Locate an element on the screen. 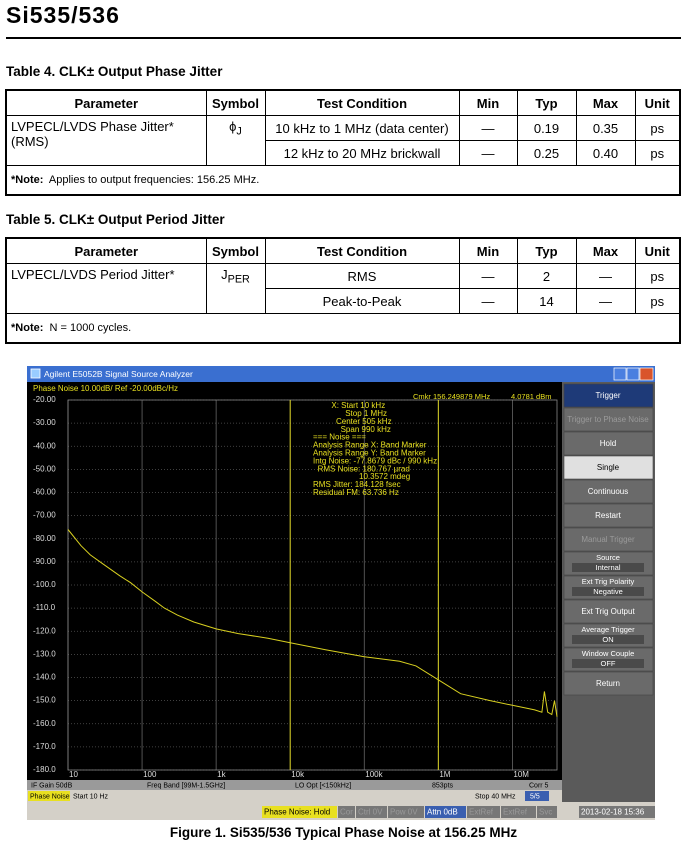 The width and height of the screenshot is (687, 864). softkey-value-box is located at coordinates (608, 663).